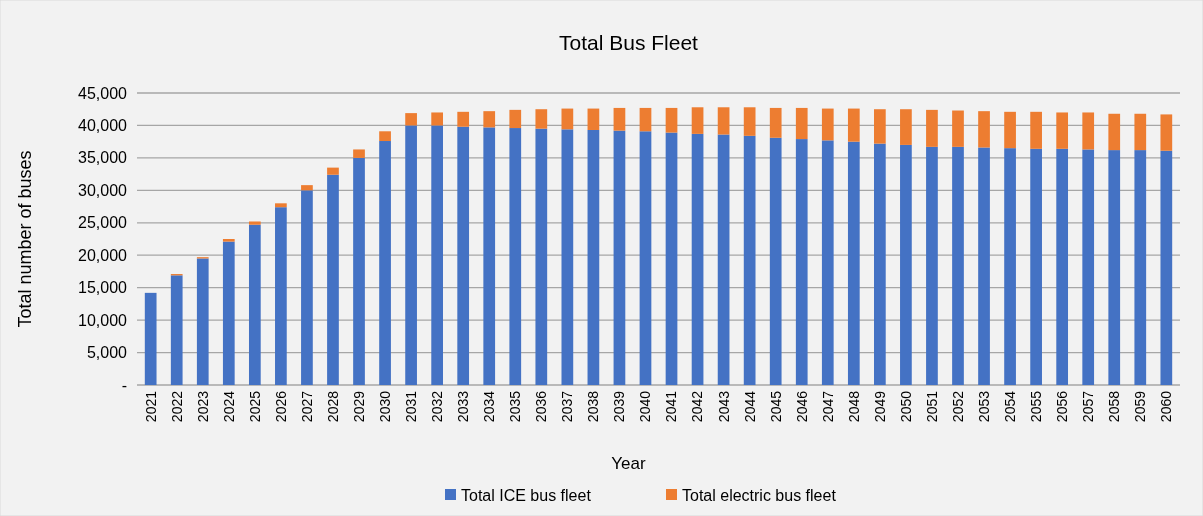  I want to click on x-tick-label: 2040, so click(645, 406).